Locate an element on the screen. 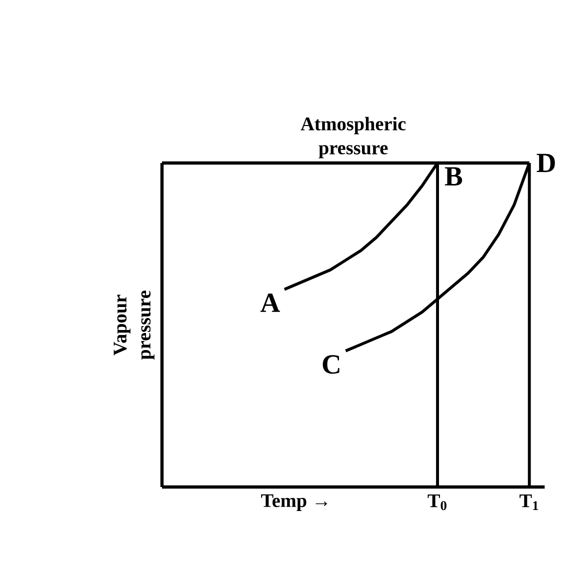 This screenshot has width=587, height=571. ref-line-label: Atmospheric pressure is located at coordinates (353, 137).